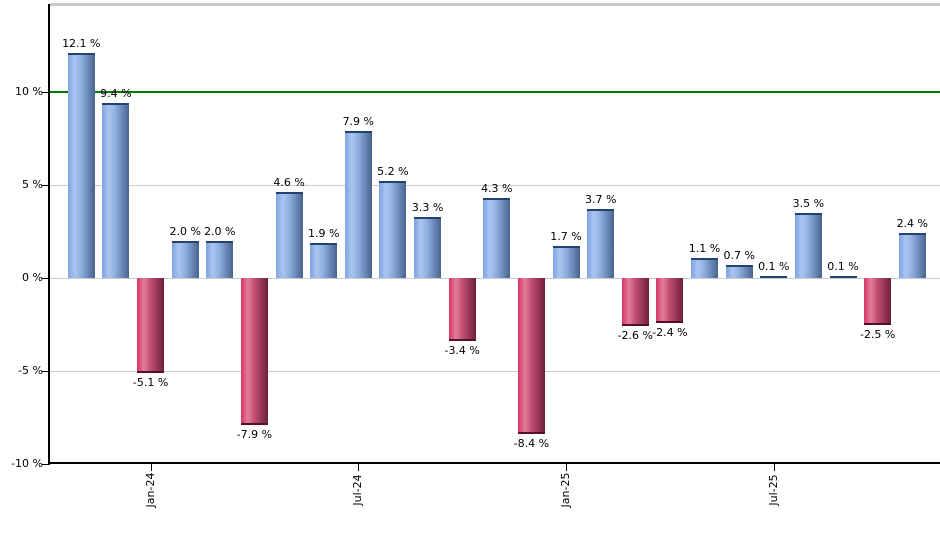  Describe the element at coordinates (323, 233) in the screenshot. I see `bar-value-label: 1.9 %` at that location.